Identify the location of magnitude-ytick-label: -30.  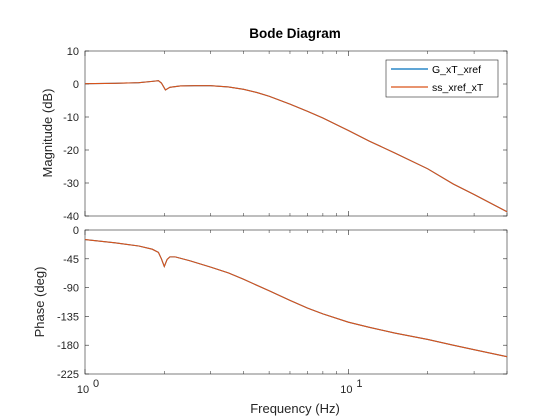
(71, 184).